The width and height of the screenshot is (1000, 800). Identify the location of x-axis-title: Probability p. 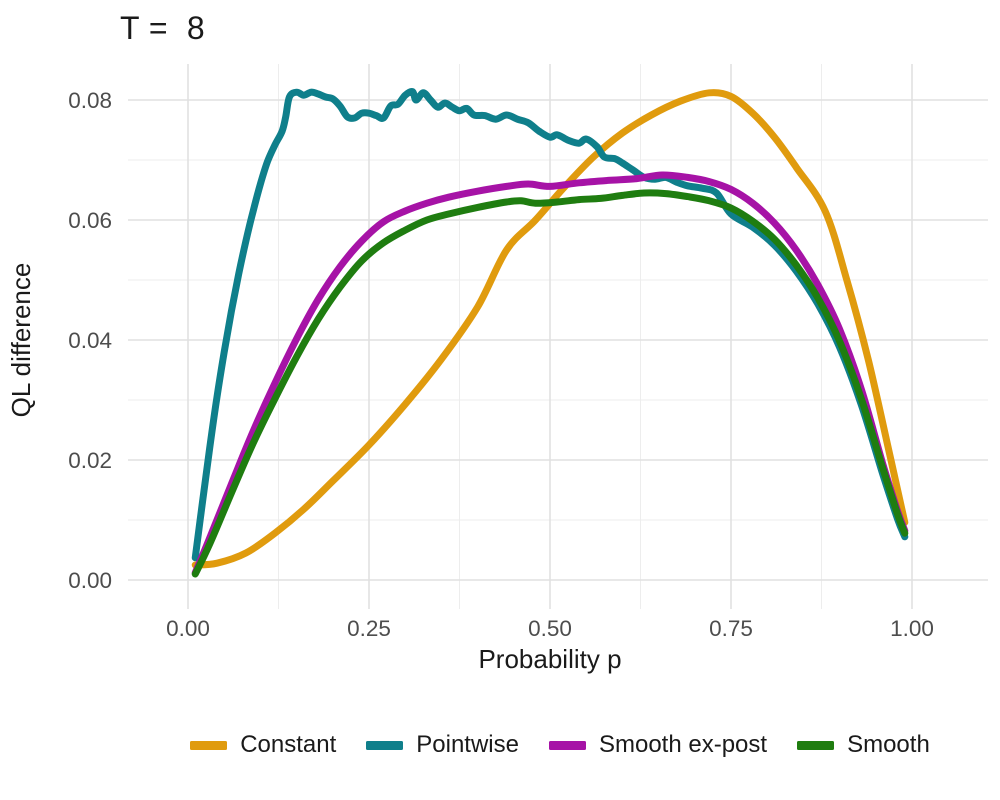
(549, 659).